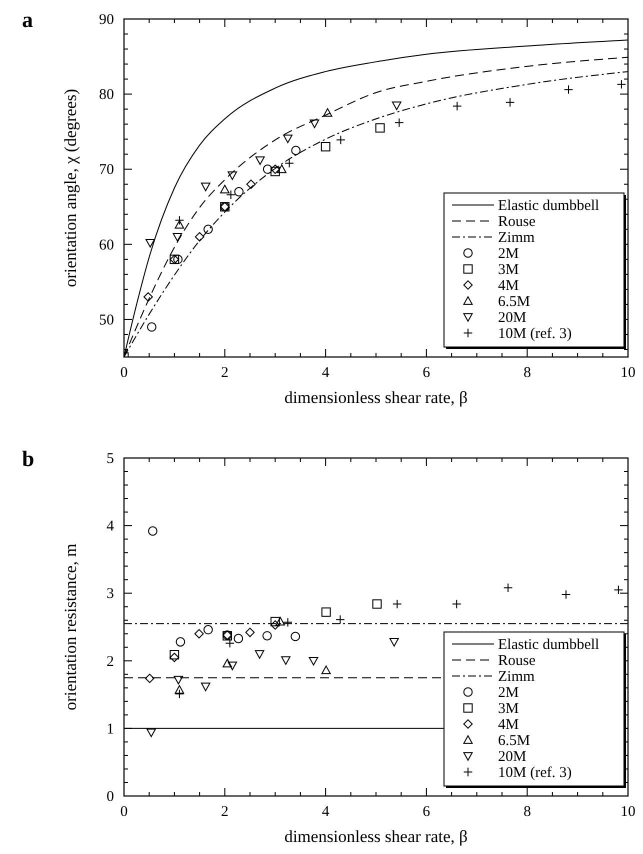 The image size is (643, 854). Describe the element at coordinates (70, 188) in the screenshot. I see `y-axis-title: orientation angle, χ (degrees)` at that location.